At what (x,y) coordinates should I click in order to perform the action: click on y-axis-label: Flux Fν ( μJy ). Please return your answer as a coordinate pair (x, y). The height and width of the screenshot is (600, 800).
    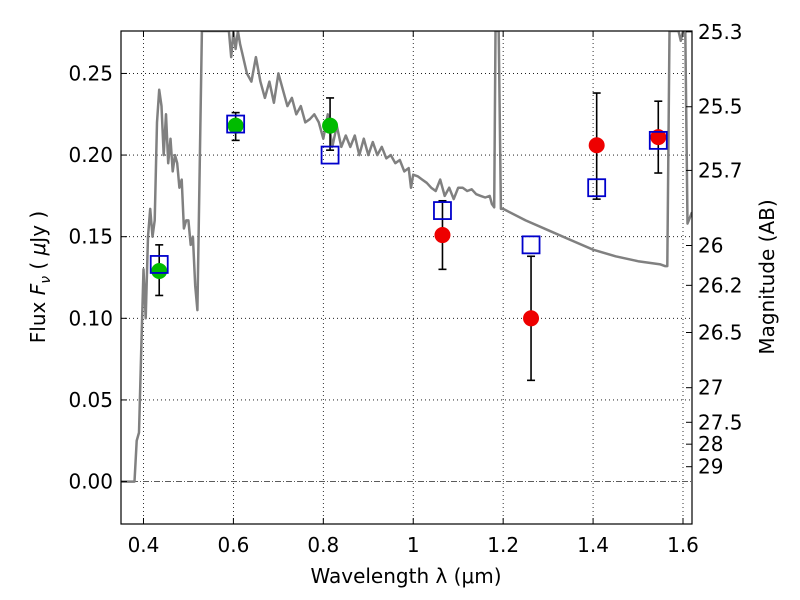
    Looking at the image, I should click on (40, 277).